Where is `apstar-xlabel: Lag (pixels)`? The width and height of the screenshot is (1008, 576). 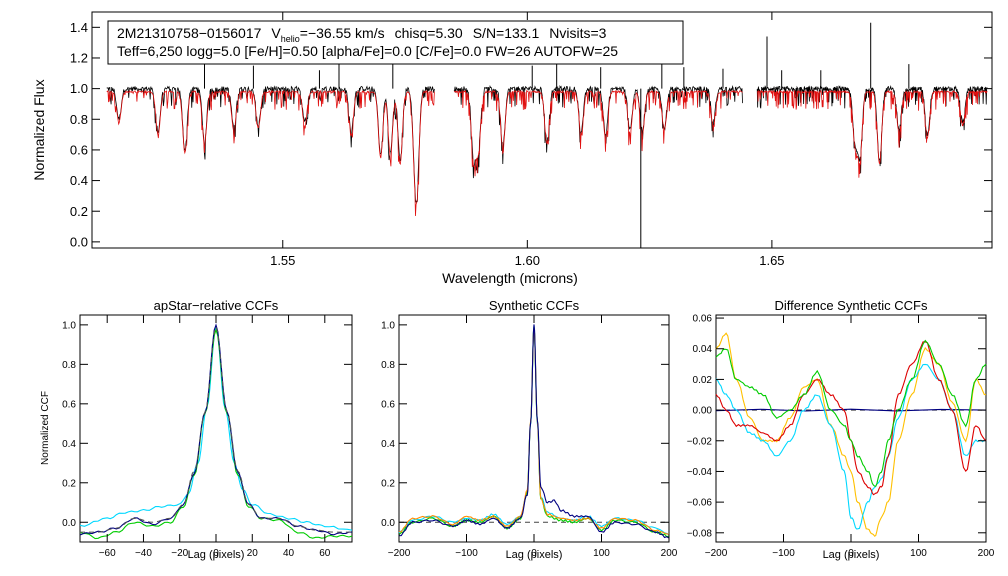 apstar-xlabel: Lag (pixels) is located at coordinates (216, 555).